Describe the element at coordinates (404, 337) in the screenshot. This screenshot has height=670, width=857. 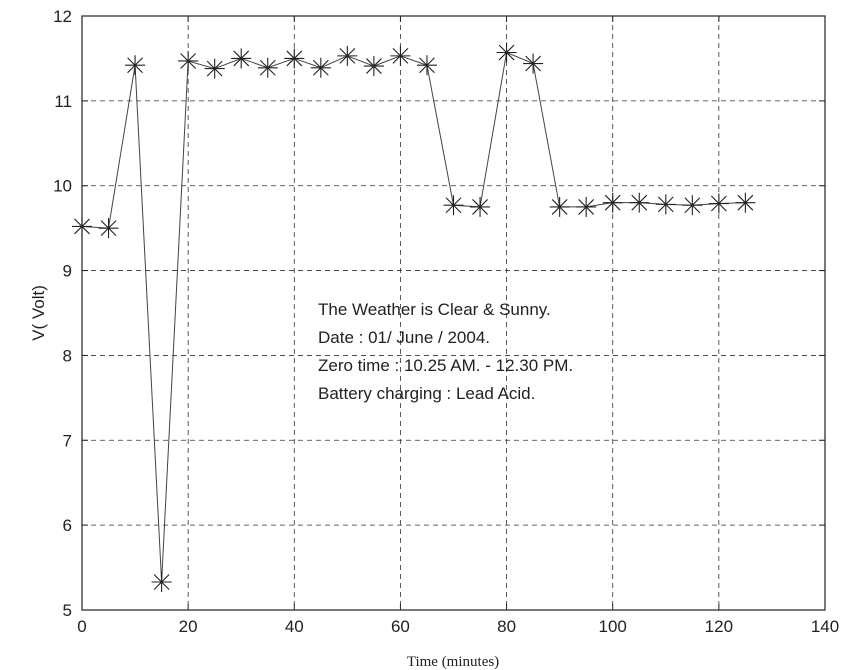
I see `annotation-date: Date : 01/ June / 2004.` at that location.